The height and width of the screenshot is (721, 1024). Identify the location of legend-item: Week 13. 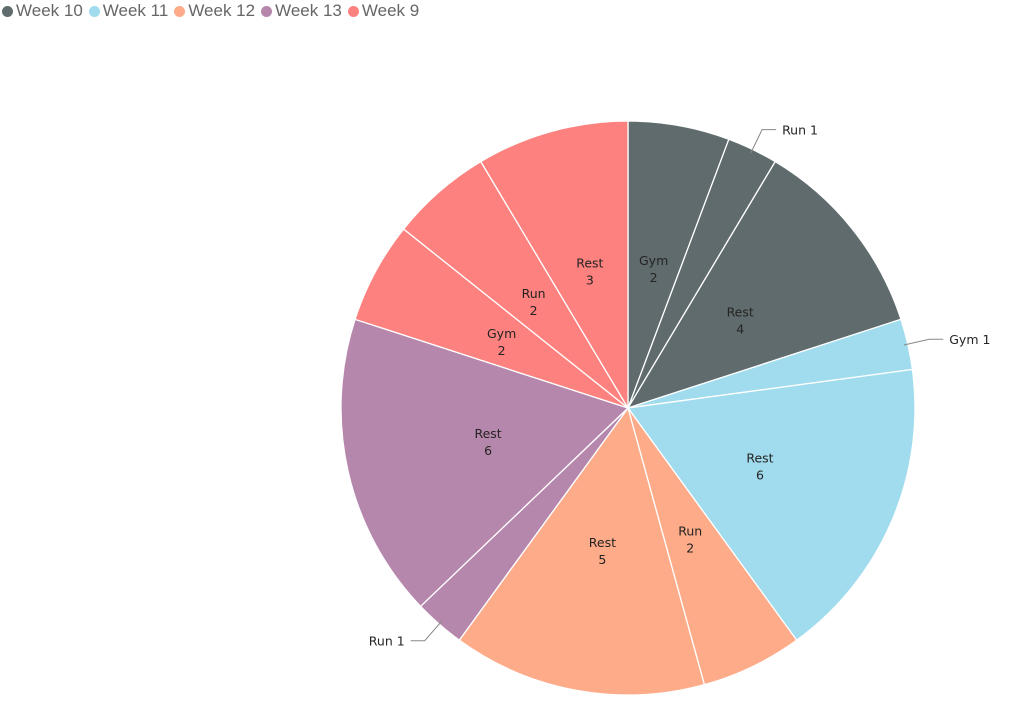
(301, 11).